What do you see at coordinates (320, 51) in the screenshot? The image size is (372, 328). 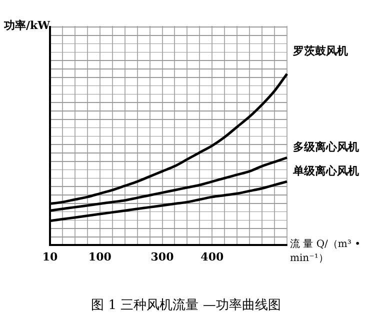 I see `series-label: 罗茨鼓风机` at bounding box center [320, 51].